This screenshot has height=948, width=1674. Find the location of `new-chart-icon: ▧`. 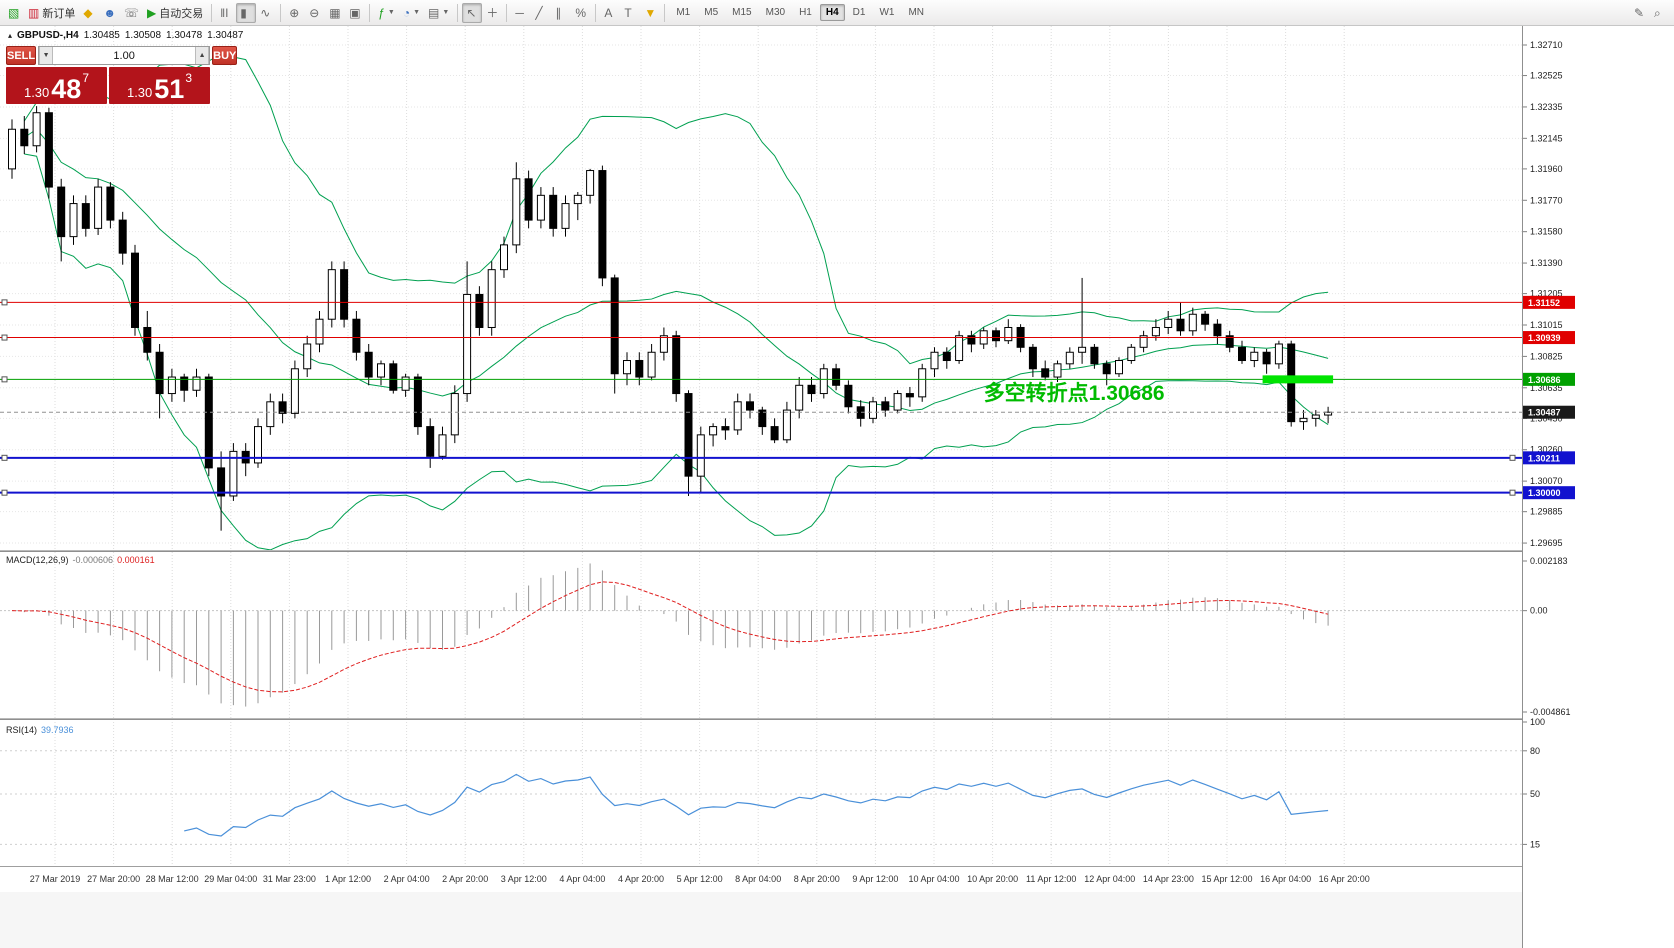

new-chart-icon: ▧ is located at coordinates (14, 12).